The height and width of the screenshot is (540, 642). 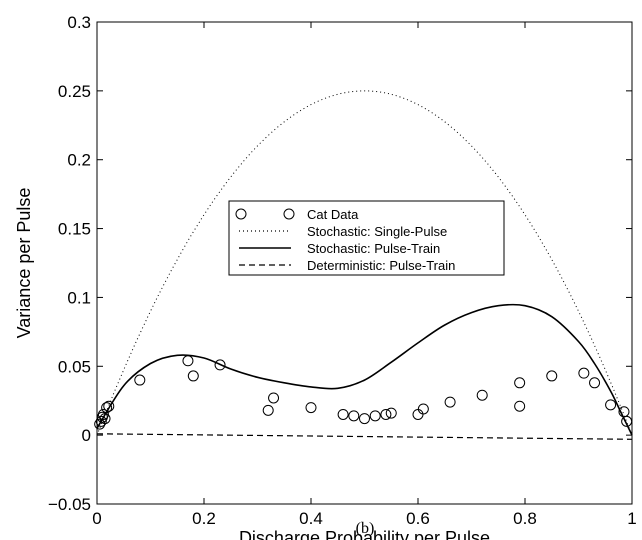 I want to click on x-axis-label: Discharge Probability per Pulse, so click(x=364, y=534).